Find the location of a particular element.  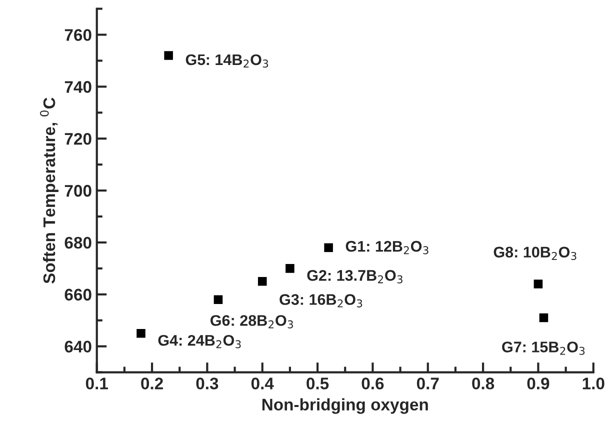

x-tick-label: 0.5 is located at coordinates (317, 384).